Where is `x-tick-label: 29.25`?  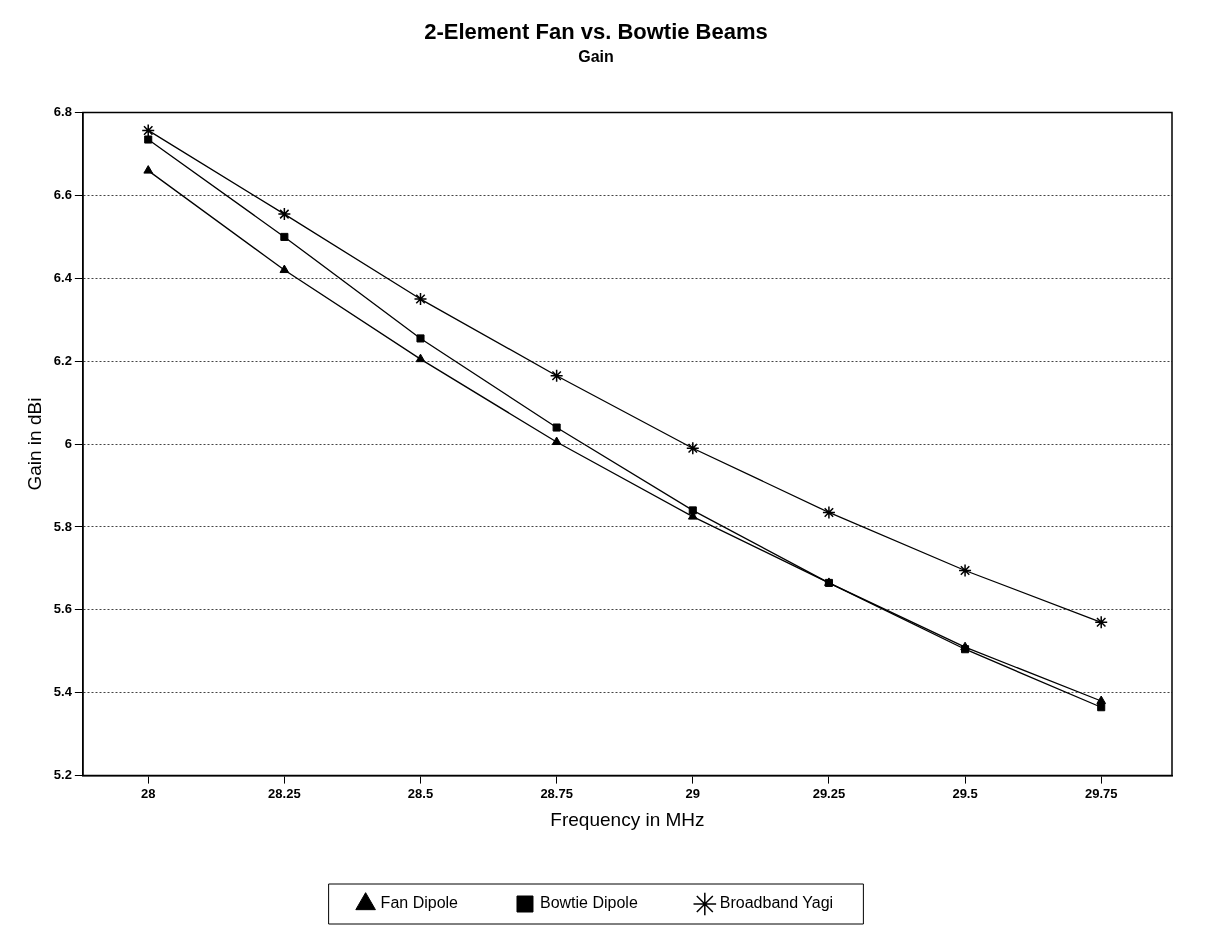
x-tick-label: 29.25 is located at coordinates (829, 793).